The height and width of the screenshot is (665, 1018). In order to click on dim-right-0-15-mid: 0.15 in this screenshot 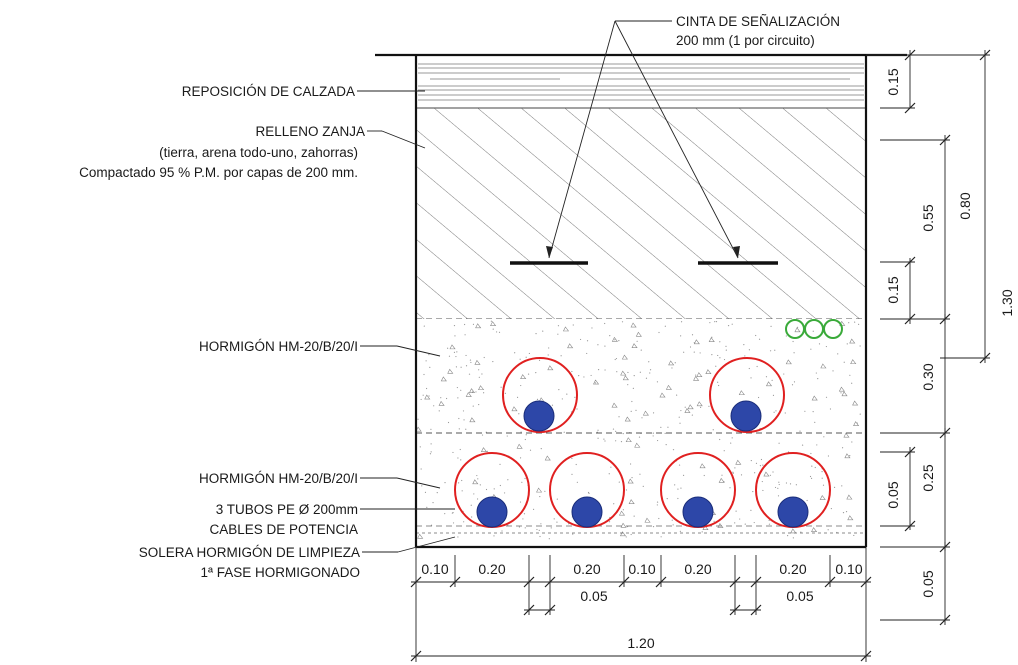, I will do `click(893, 289)`.